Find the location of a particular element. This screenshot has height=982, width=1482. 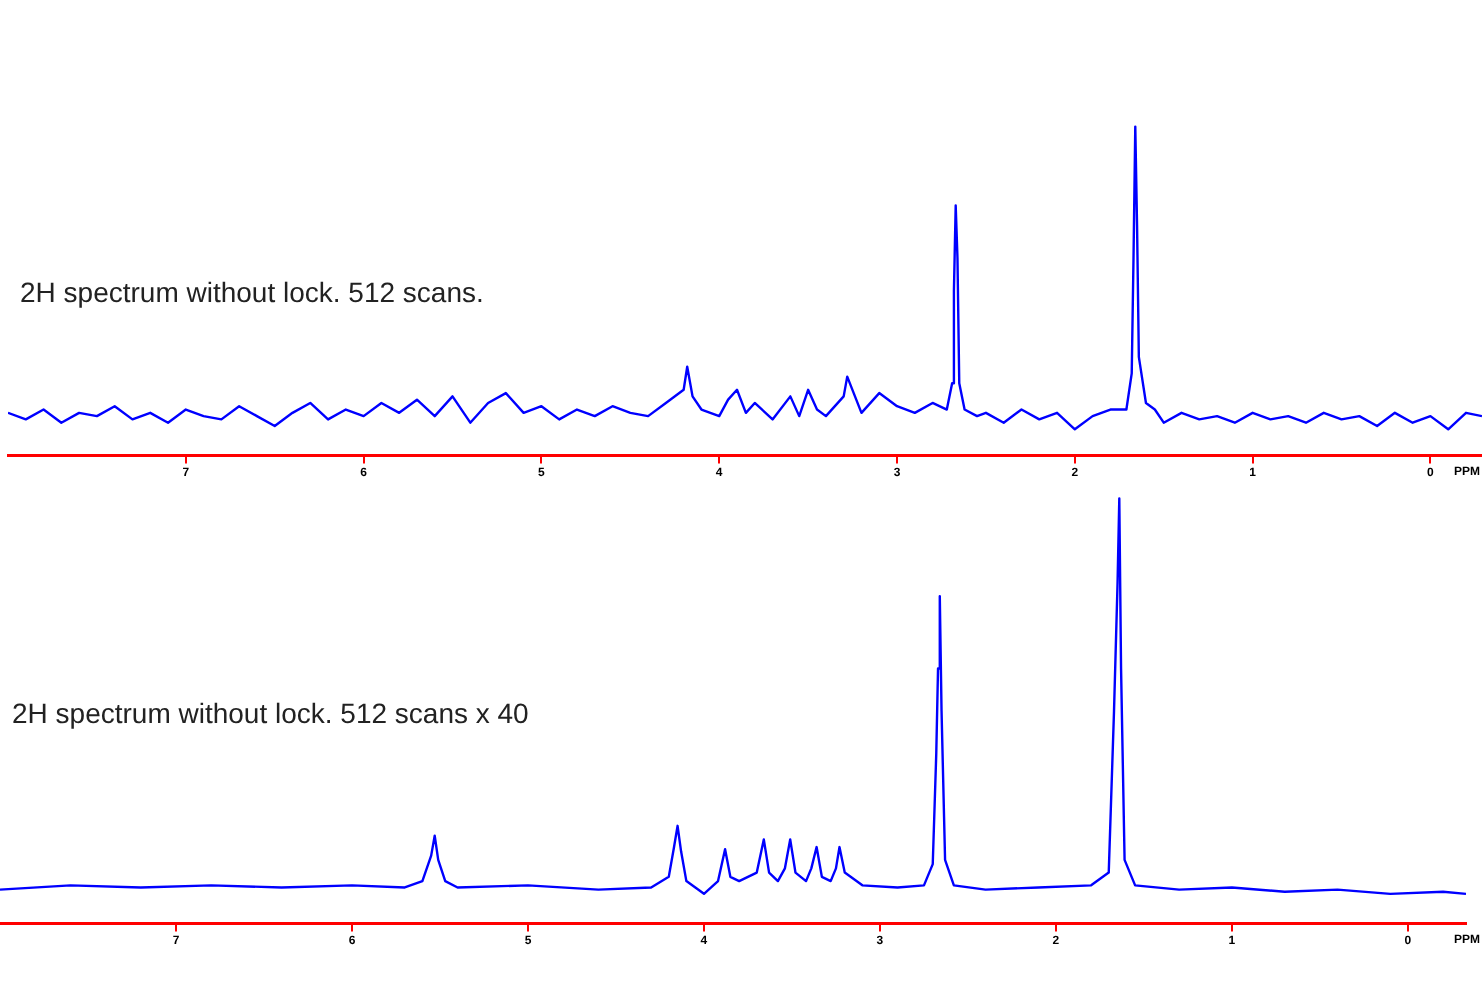

text: 2H spectrum without lock. 512 scans. is located at coordinates (252, 292).